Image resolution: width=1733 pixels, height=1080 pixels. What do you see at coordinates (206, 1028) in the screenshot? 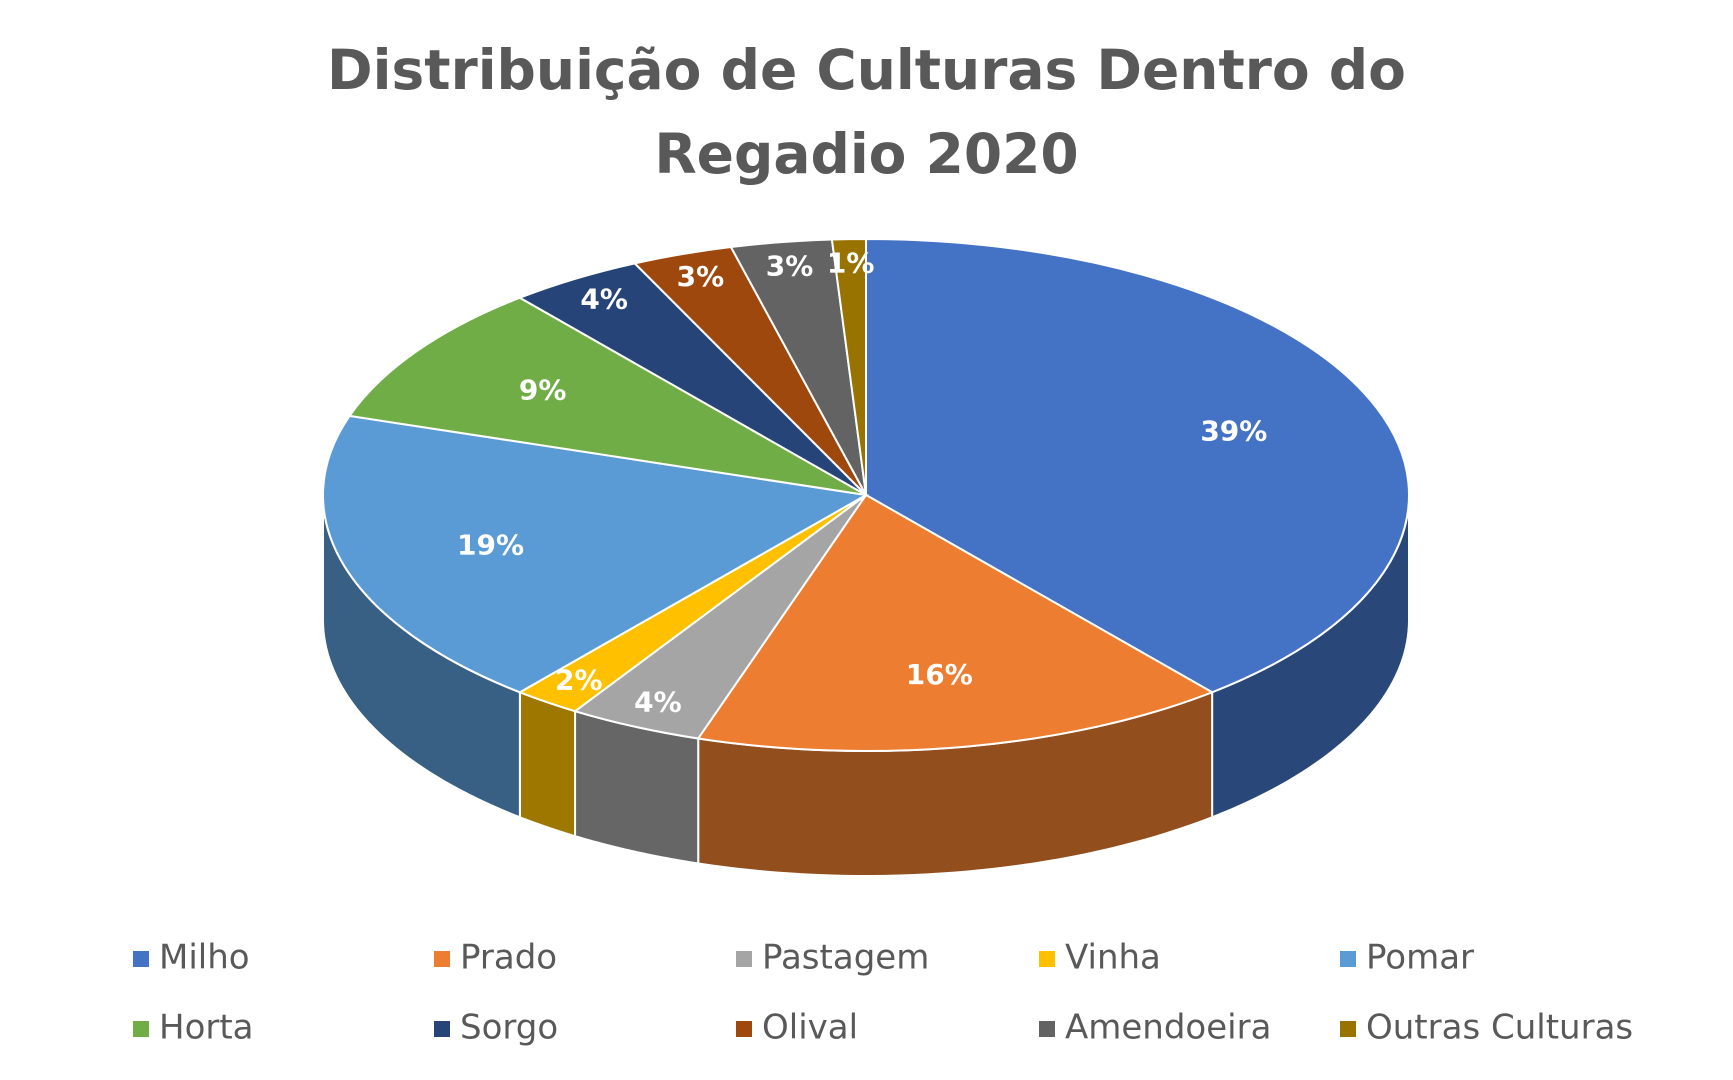
I see `legend-label: Horta` at bounding box center [206, 1028].